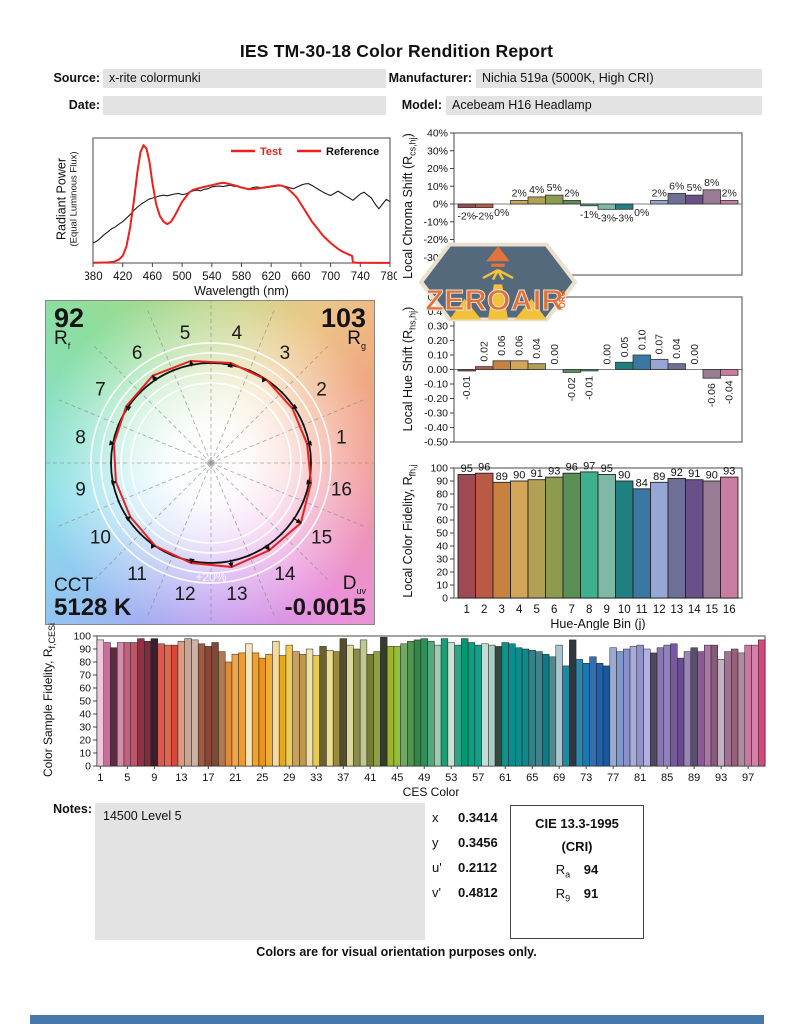 This screenshot has width=793, height=1024. What do you see at coordinates (360, 277) in the screenshot?
I see `svg-text: 740` at bounding box center [360, 277].